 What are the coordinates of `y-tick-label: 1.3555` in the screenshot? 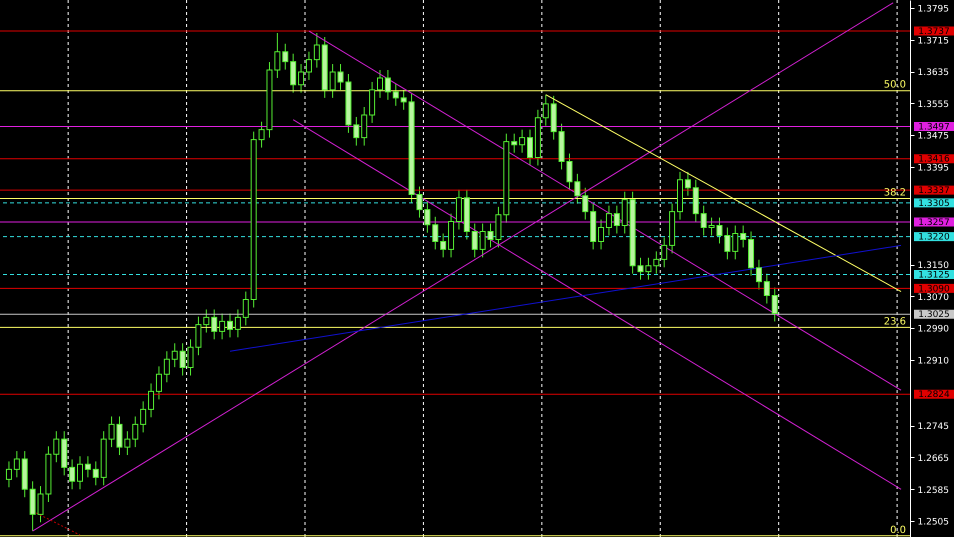 It's located at (933, 105).